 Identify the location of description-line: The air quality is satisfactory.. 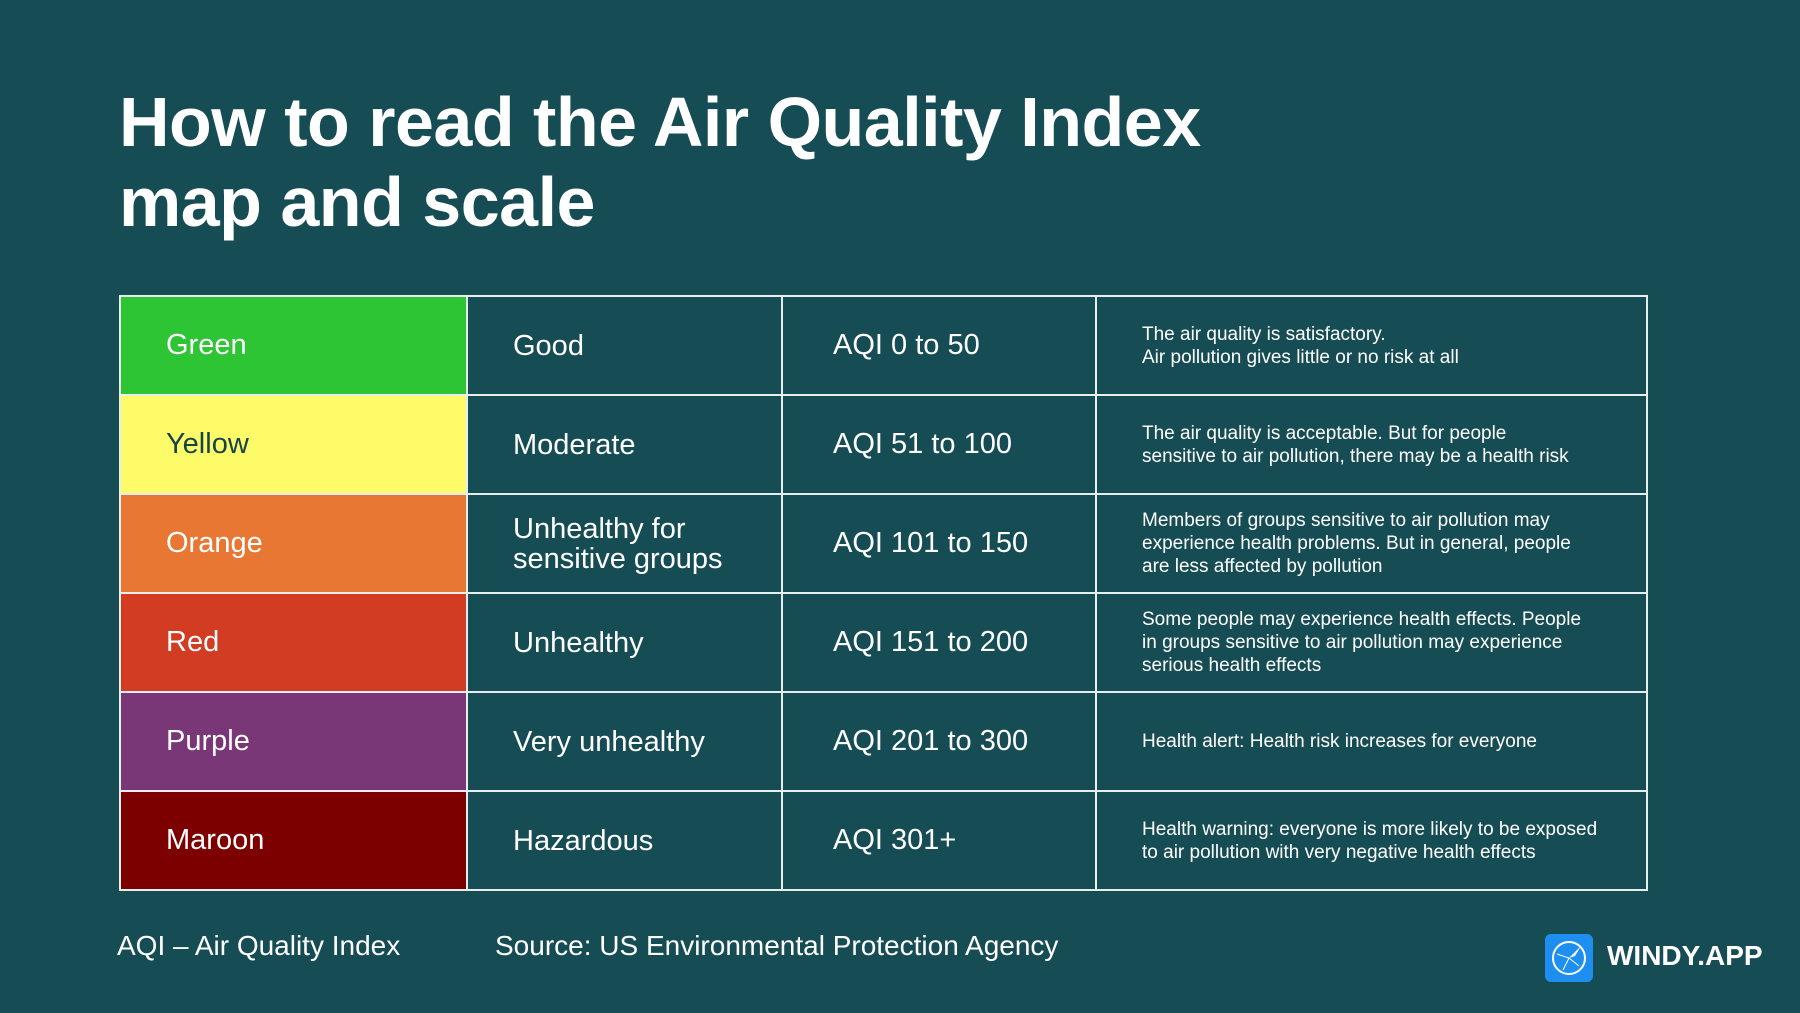
(1264, 334).